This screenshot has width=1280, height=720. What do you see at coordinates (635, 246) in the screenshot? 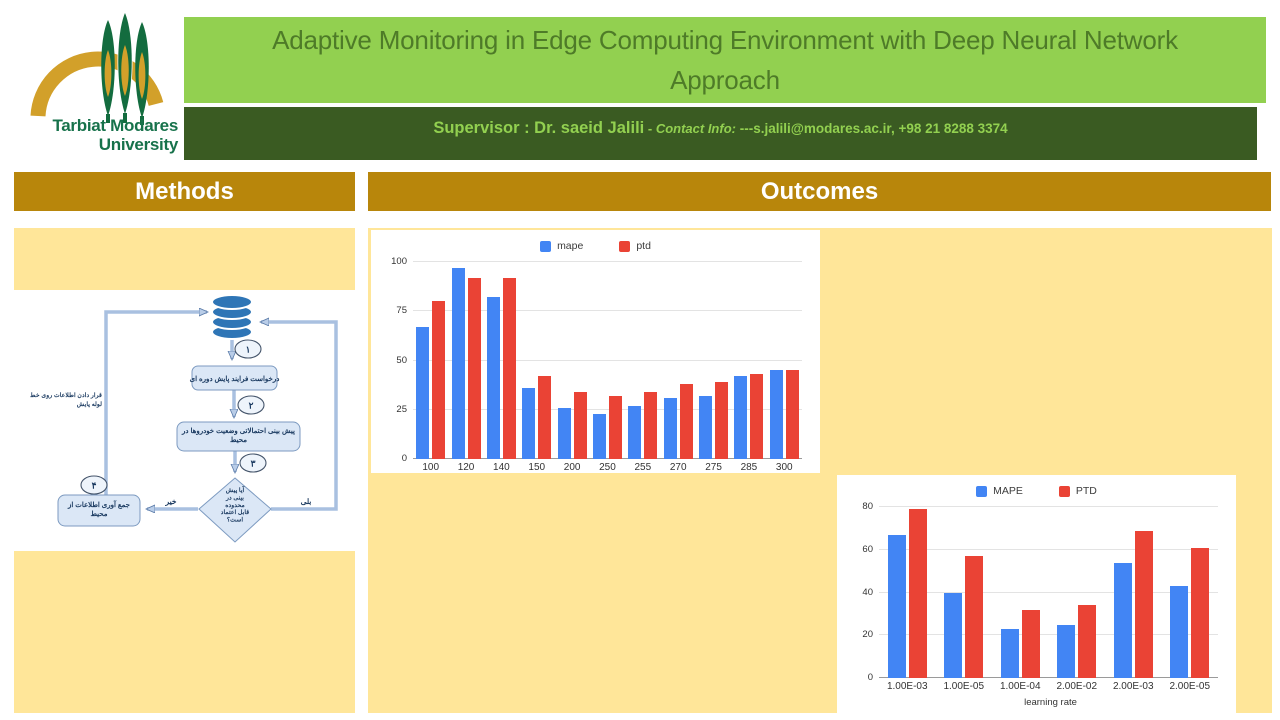
I see `legend-item-ptd: ptd` at bounding box center [635, 246].